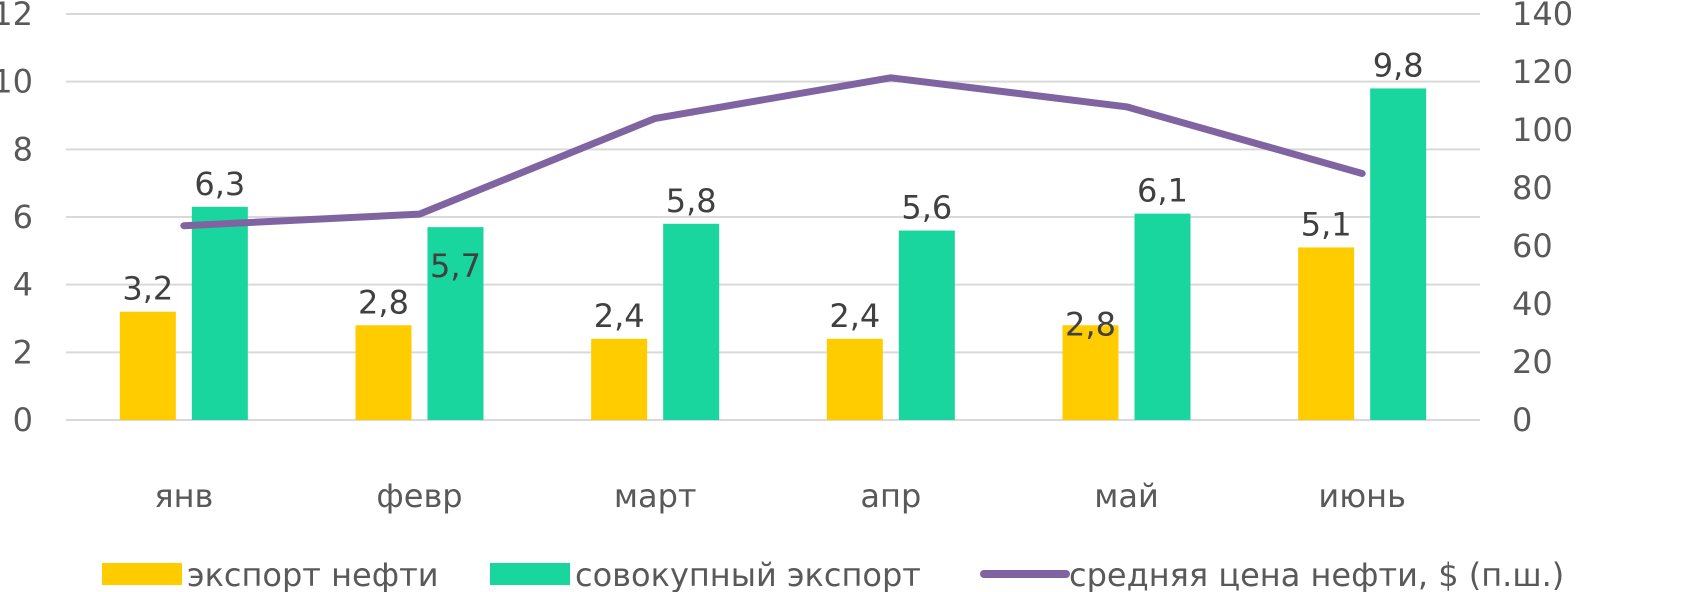 The width and height of the screenshot is (1681, 592). I want to click on data-label: 6,3, so click(219, 184).